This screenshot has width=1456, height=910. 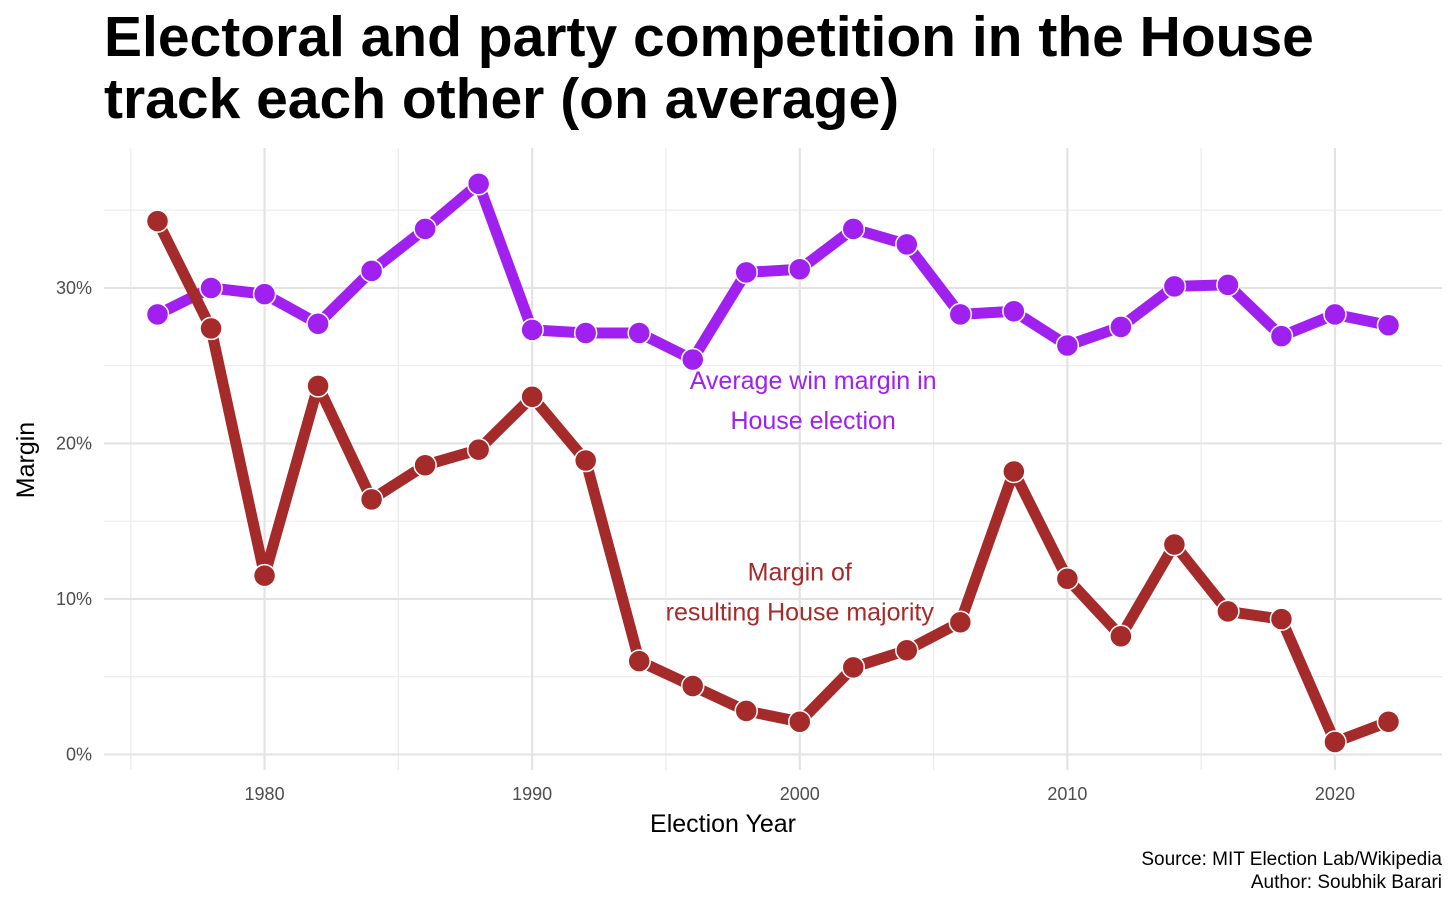 I want to click on author-note: Author: Soubhik Barari, so click(x=1346, y=882).